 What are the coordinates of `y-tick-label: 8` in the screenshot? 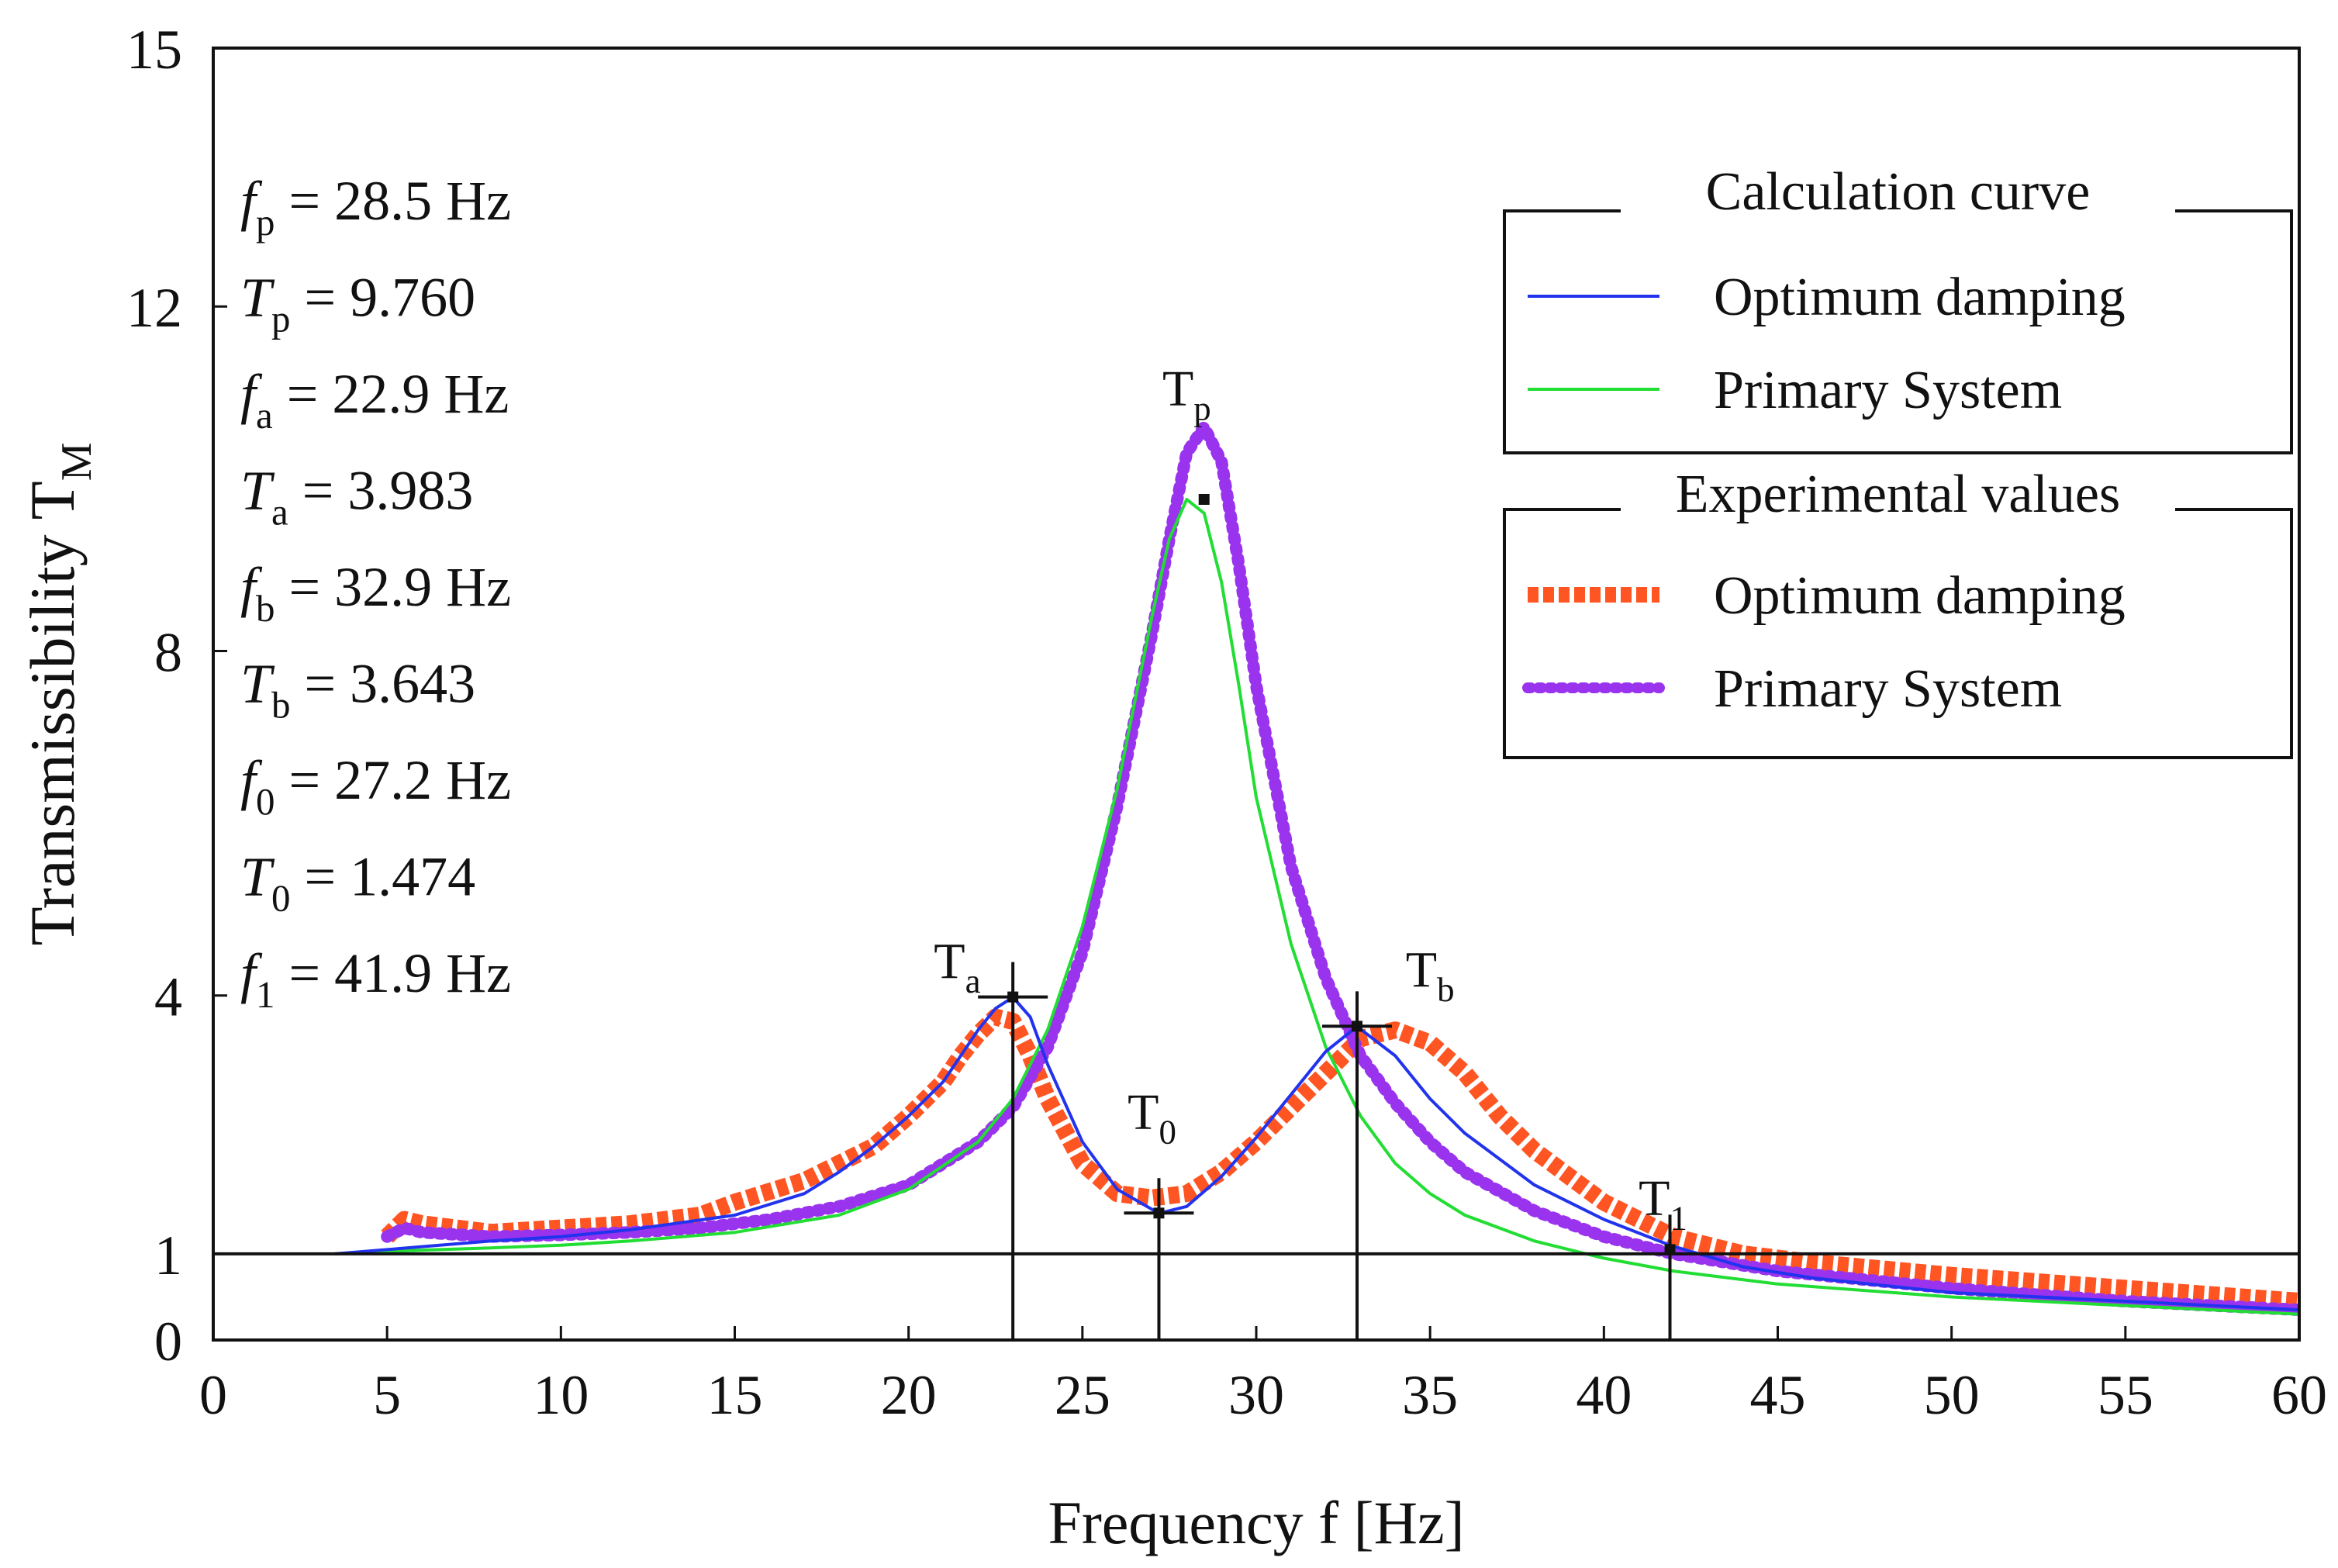 It's located at (168, 652).